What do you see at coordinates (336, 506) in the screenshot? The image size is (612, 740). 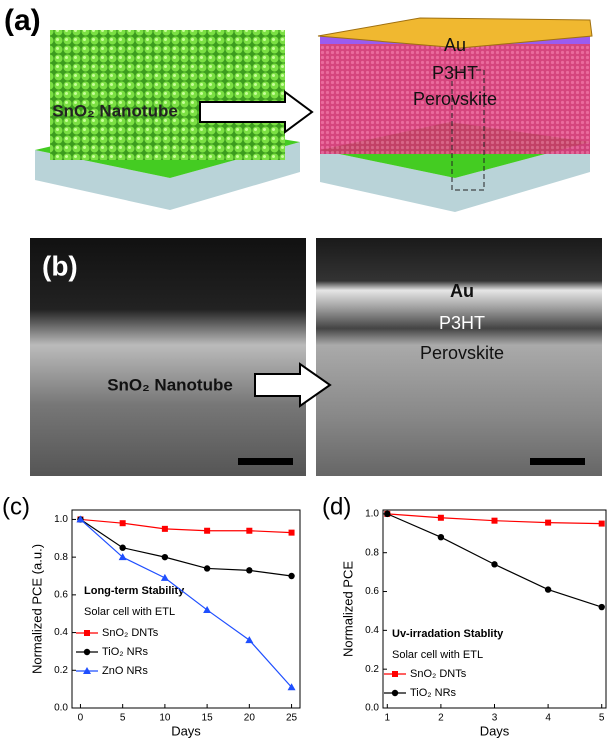 I see `panel-label: (d)` at bounding box center [336, 506].